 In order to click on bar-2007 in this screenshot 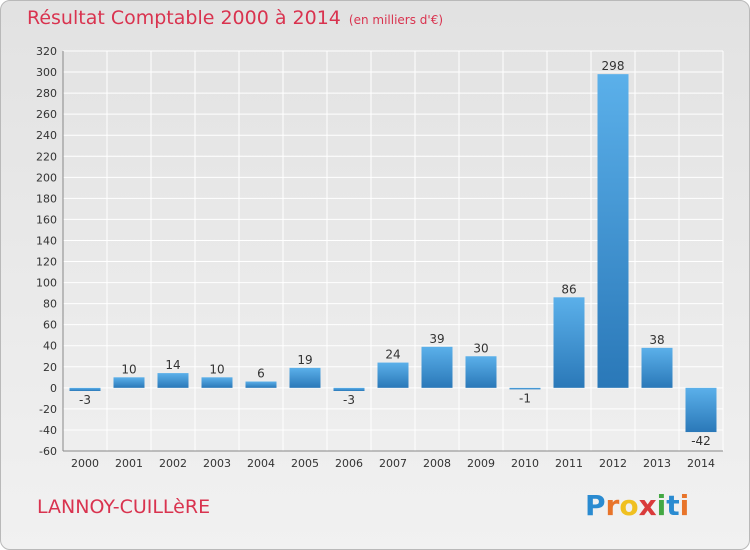, I will do `click(393, 375)`.